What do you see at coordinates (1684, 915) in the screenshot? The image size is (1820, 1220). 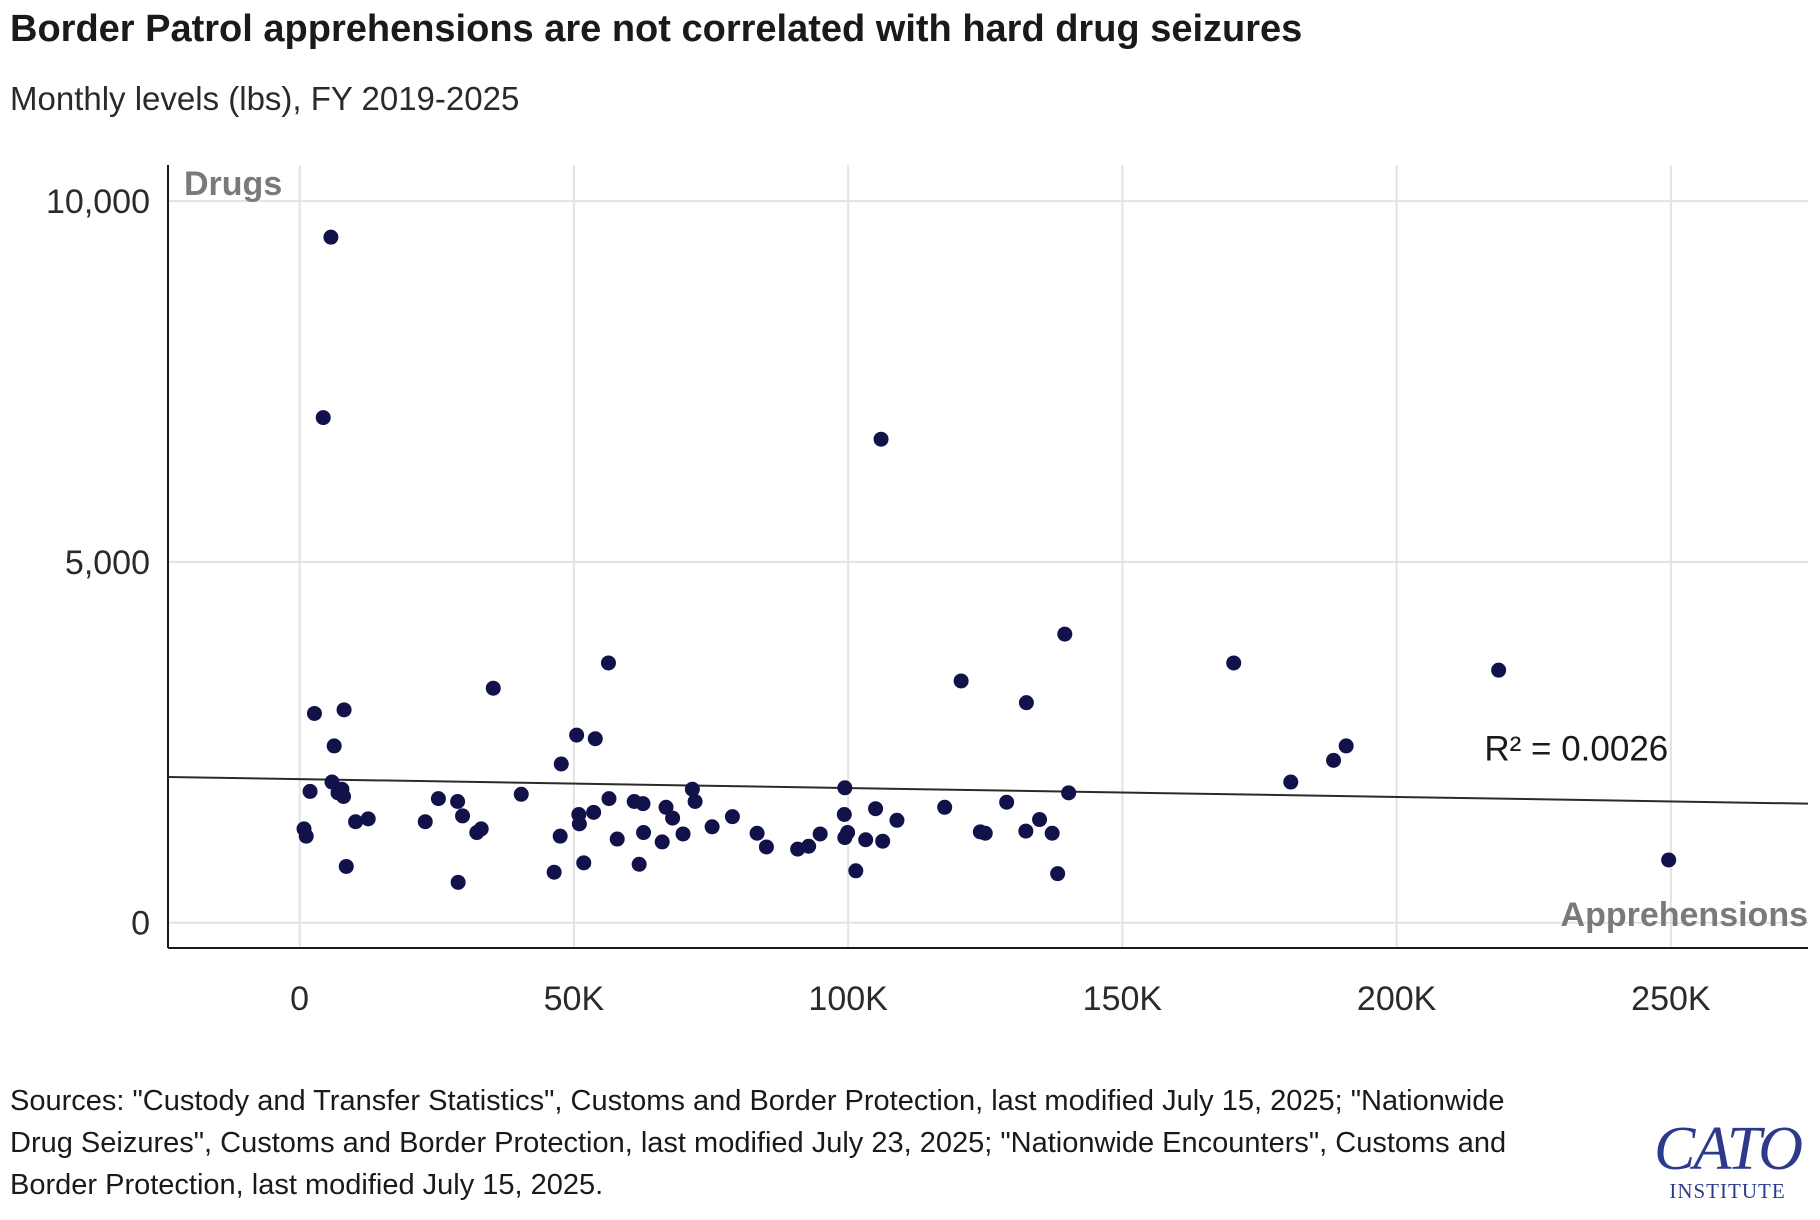 I see `x-axis-corner-label: Apprehensions` at bounding box center [1684, 915].